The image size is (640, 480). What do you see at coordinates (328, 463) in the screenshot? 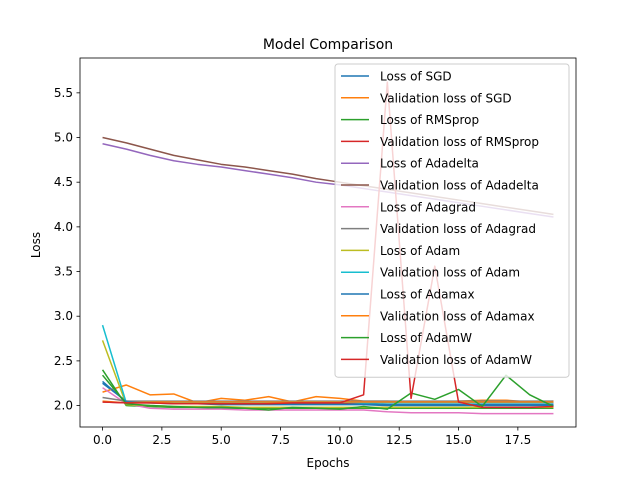
I see `x-axis-label: Epochs` at bounding box center [328, 463].